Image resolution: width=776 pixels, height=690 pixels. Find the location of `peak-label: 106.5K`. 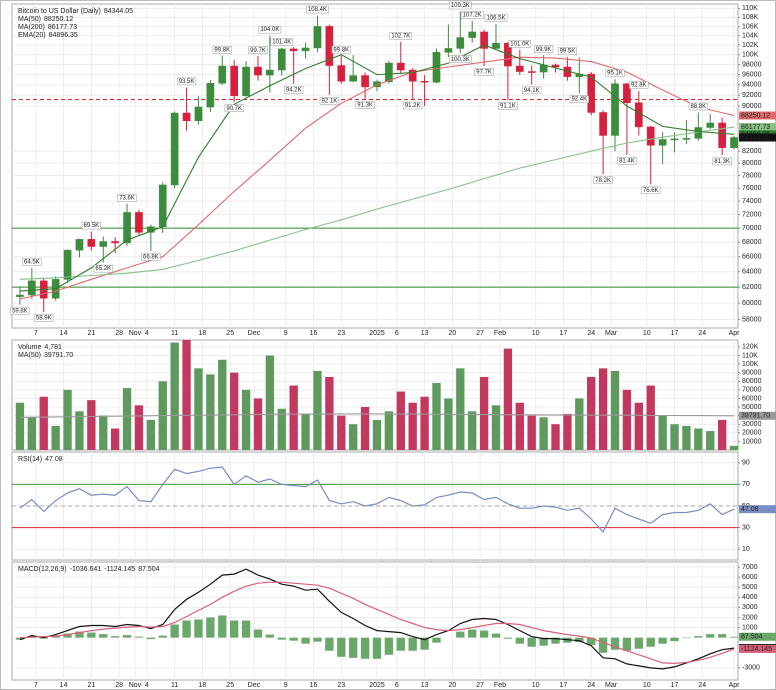

peak-label: 106.5K is located at coordinates (495, 19).